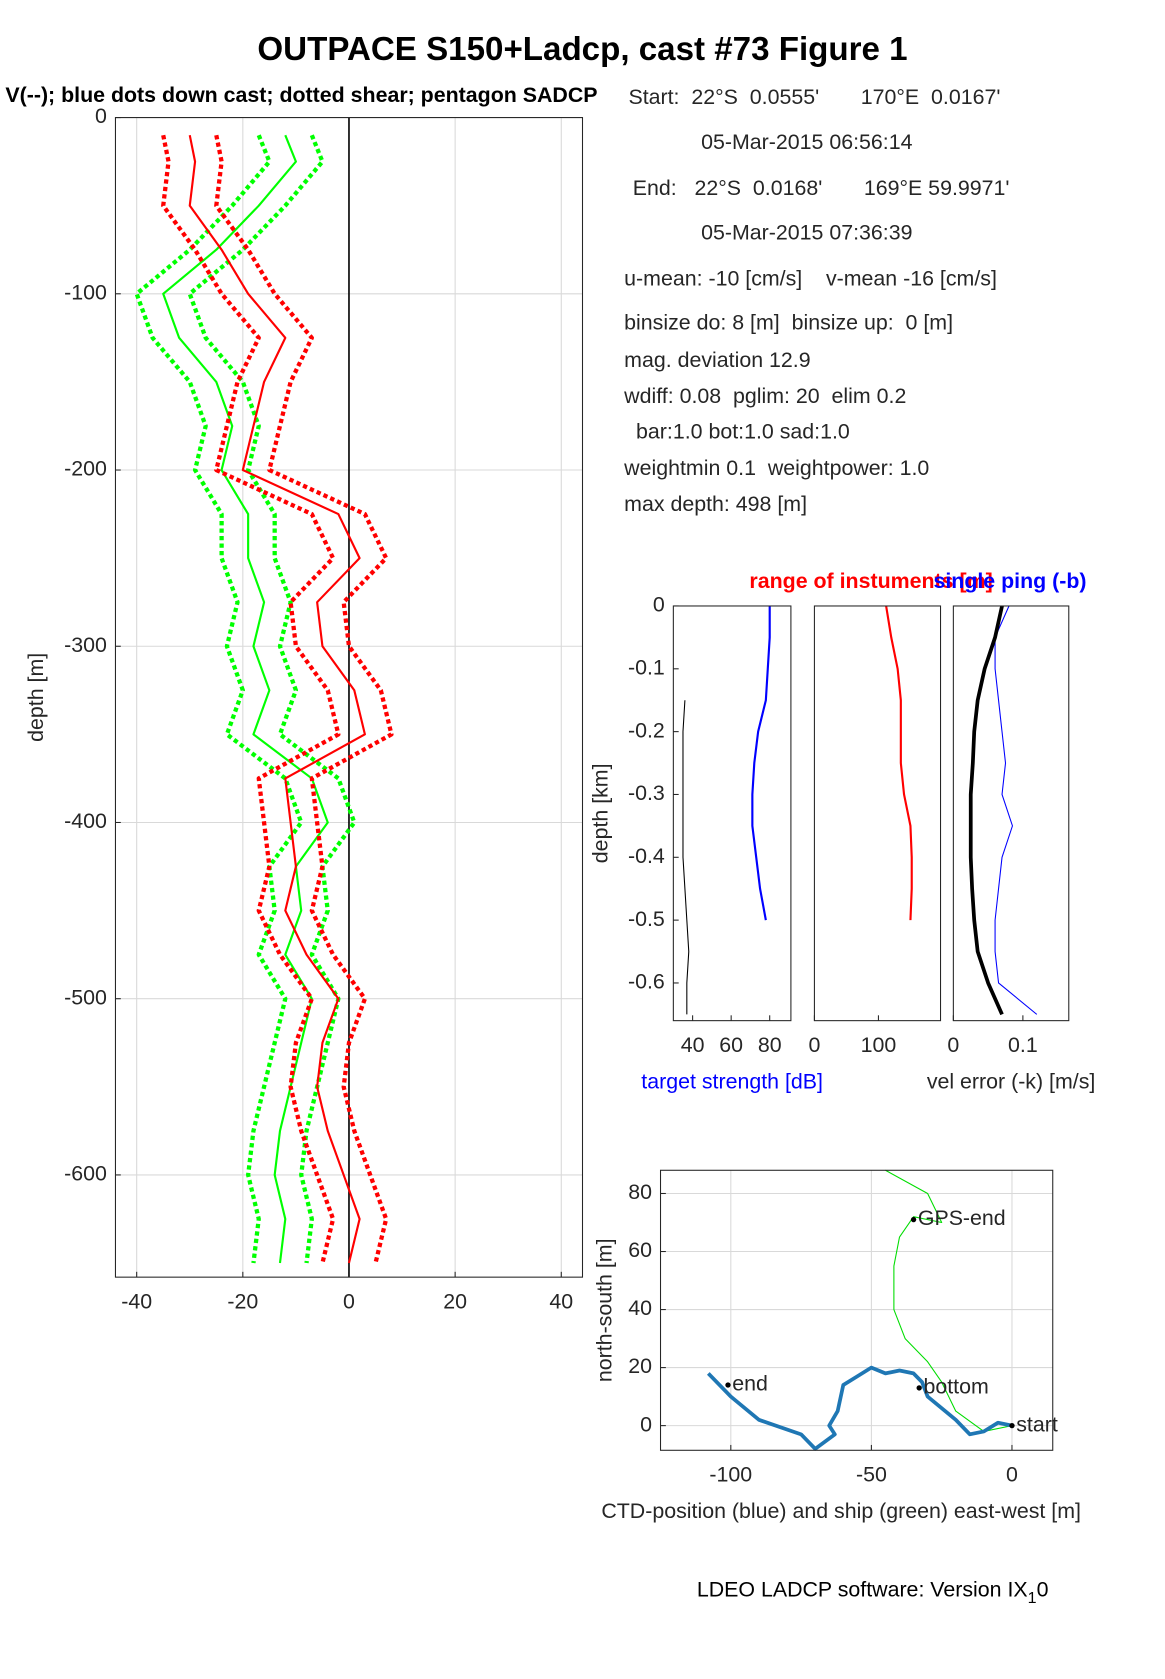 This screenshot has height=1679, width=1165. Describe the element at coordinates (788, 322) in the screenshot. I see `info-line: binsize do: 8 [m] binsize up: 0 [m]` at that location.